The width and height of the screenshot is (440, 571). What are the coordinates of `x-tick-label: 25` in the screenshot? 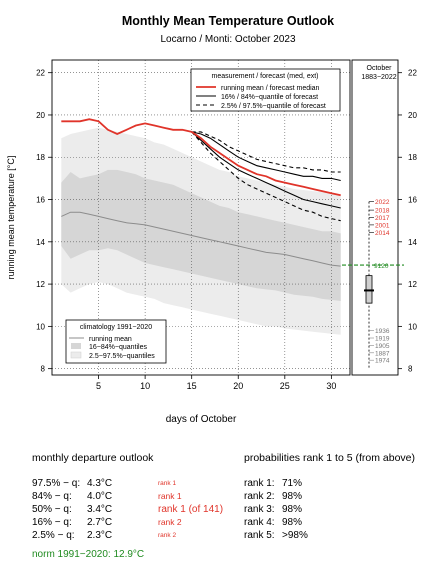 It's located at (285, 386).